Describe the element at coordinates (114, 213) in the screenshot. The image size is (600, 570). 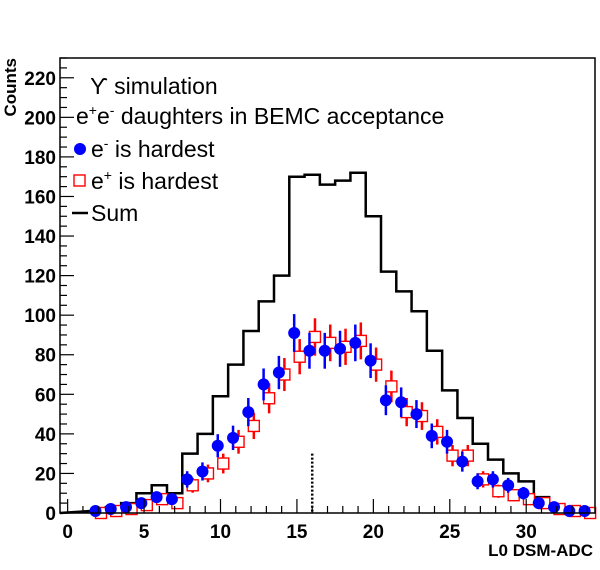
I see `legend-sum-label: Sum` at that location.